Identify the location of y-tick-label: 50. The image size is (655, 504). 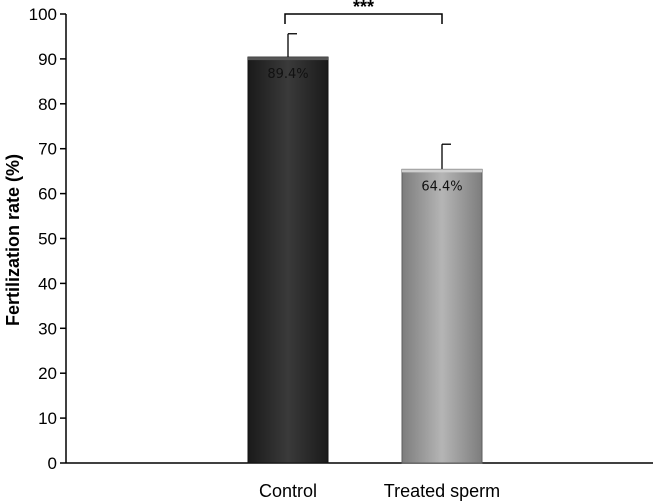
(47, 239).